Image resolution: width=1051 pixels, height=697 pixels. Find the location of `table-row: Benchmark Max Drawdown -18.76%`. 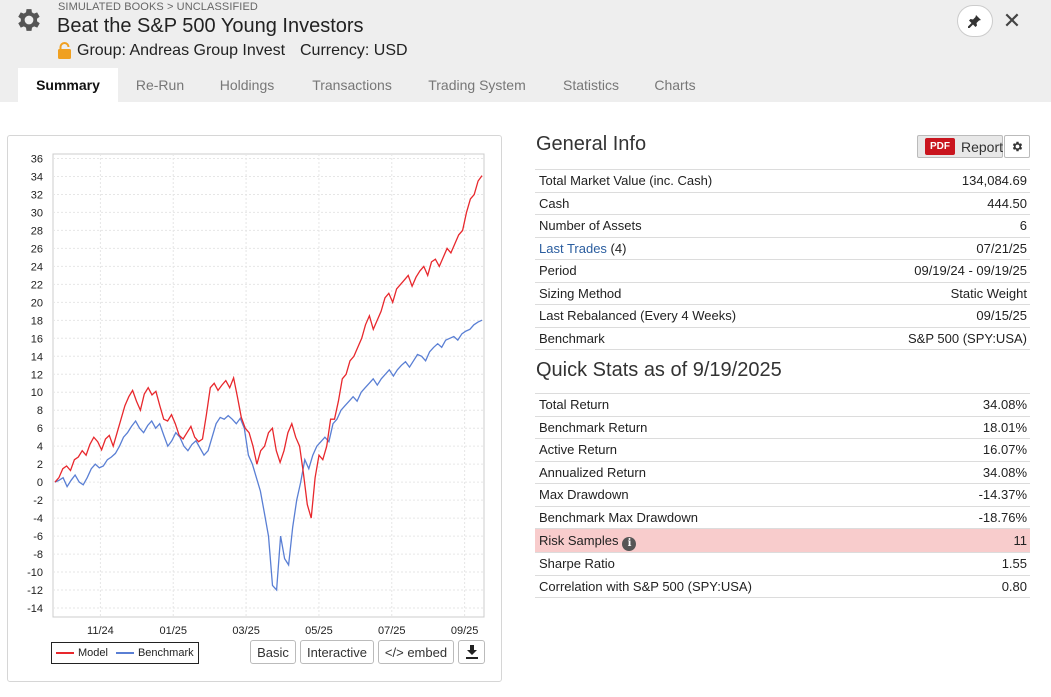

table-row: Benchmark Max Drawdown -18.76% is located at coordinates (782, 518).